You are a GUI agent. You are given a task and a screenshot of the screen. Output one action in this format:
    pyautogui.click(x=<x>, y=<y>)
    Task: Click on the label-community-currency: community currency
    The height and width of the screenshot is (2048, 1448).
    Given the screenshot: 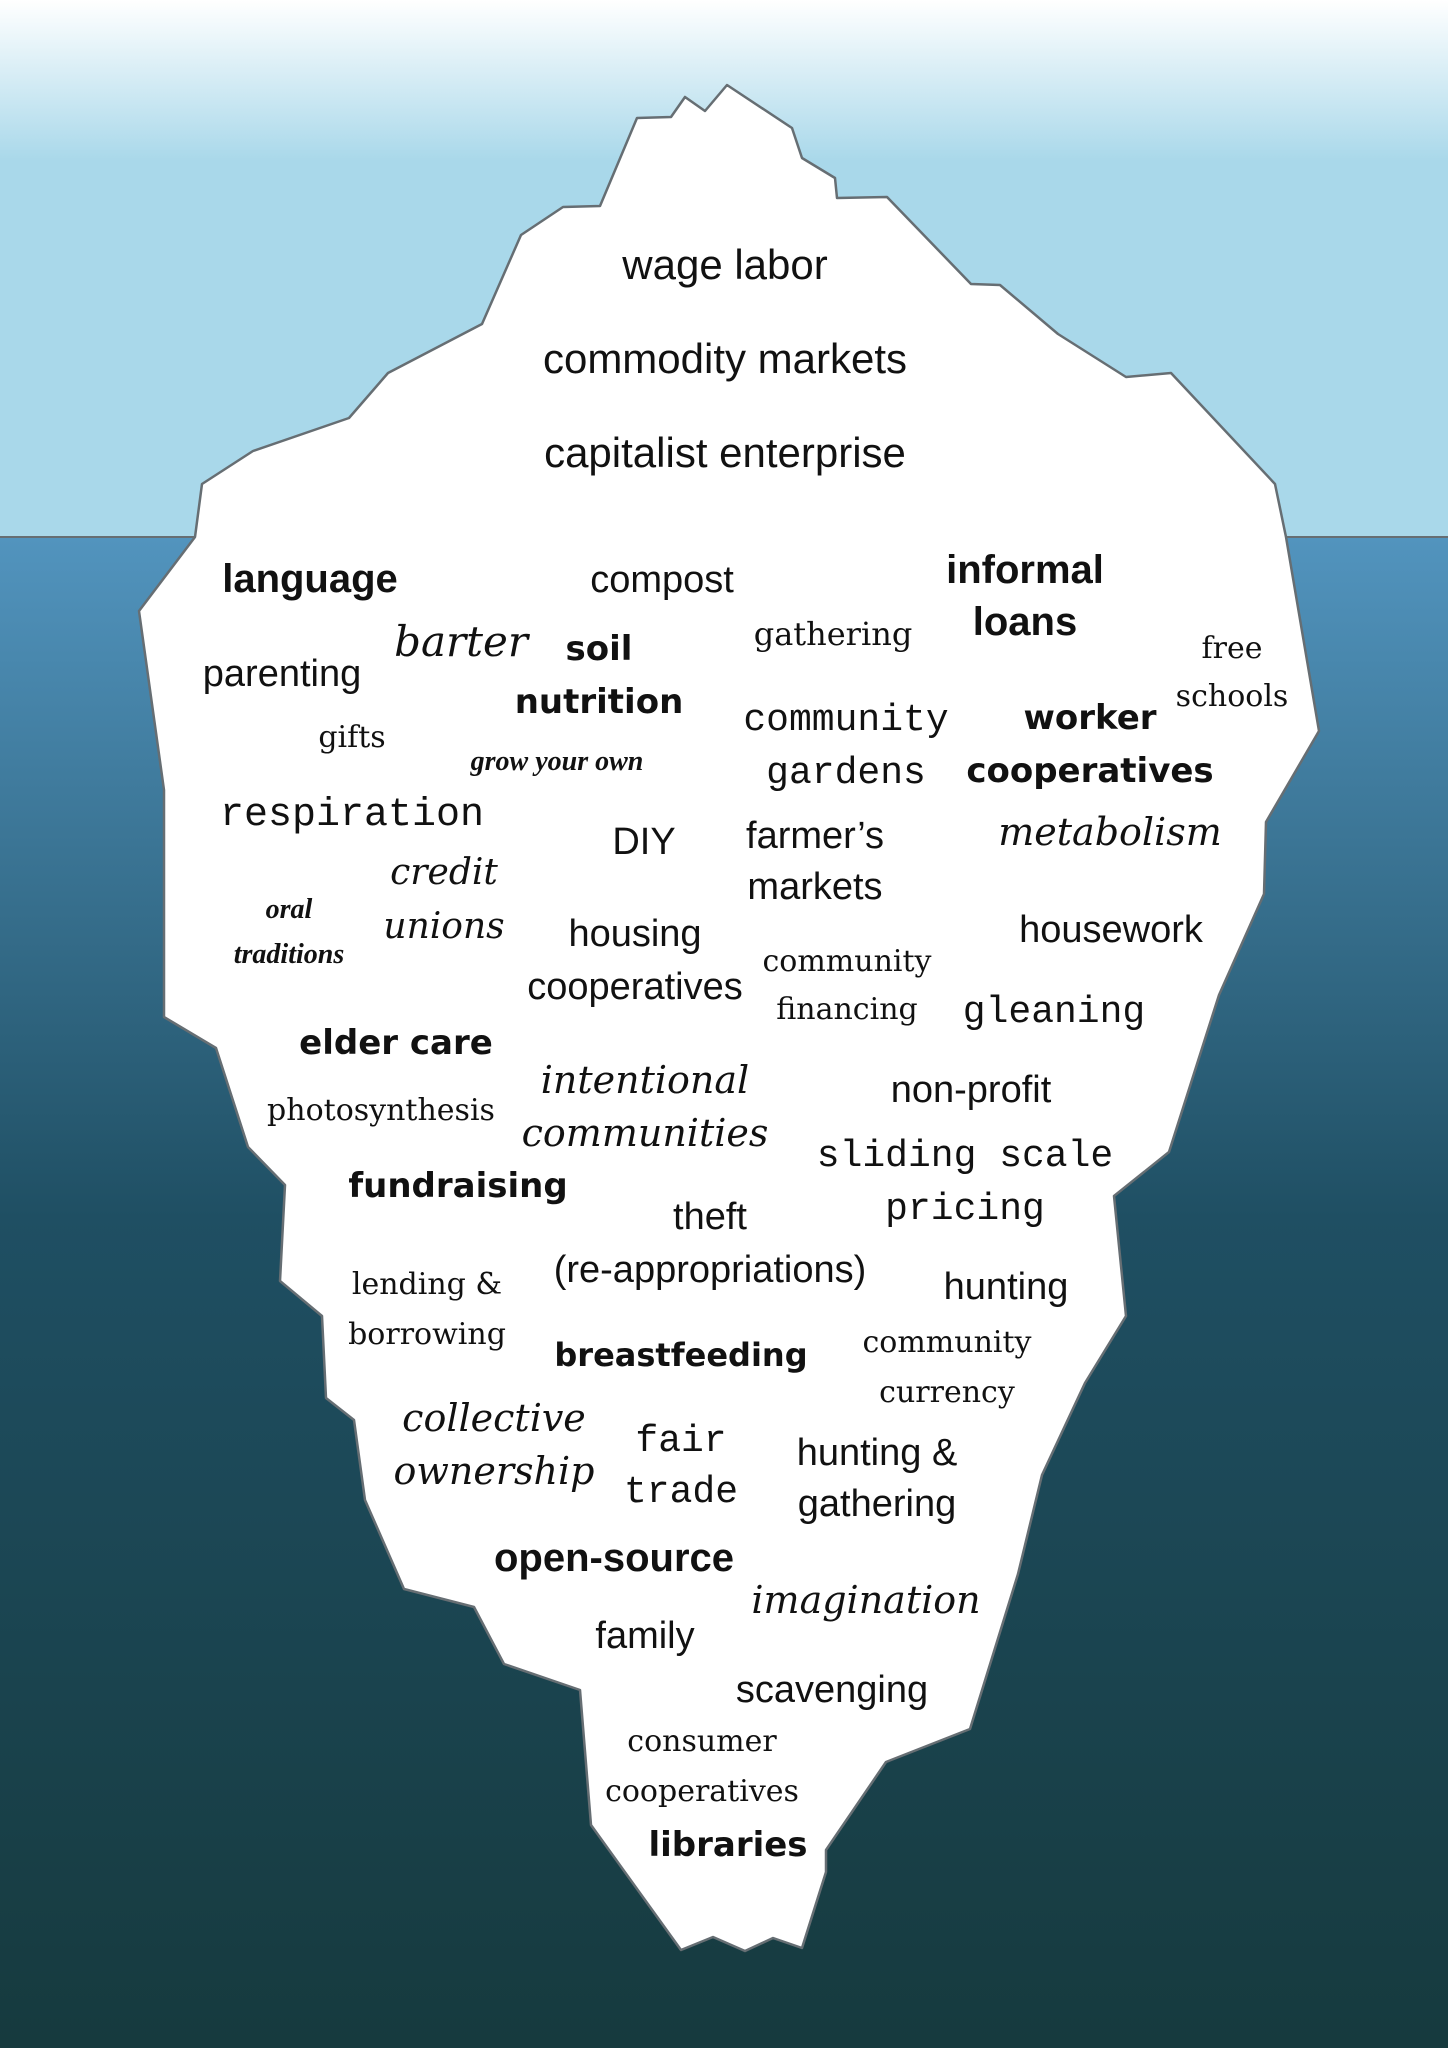 What is the action you would take?
    pyautogui.click(x=947, y=1367)
    